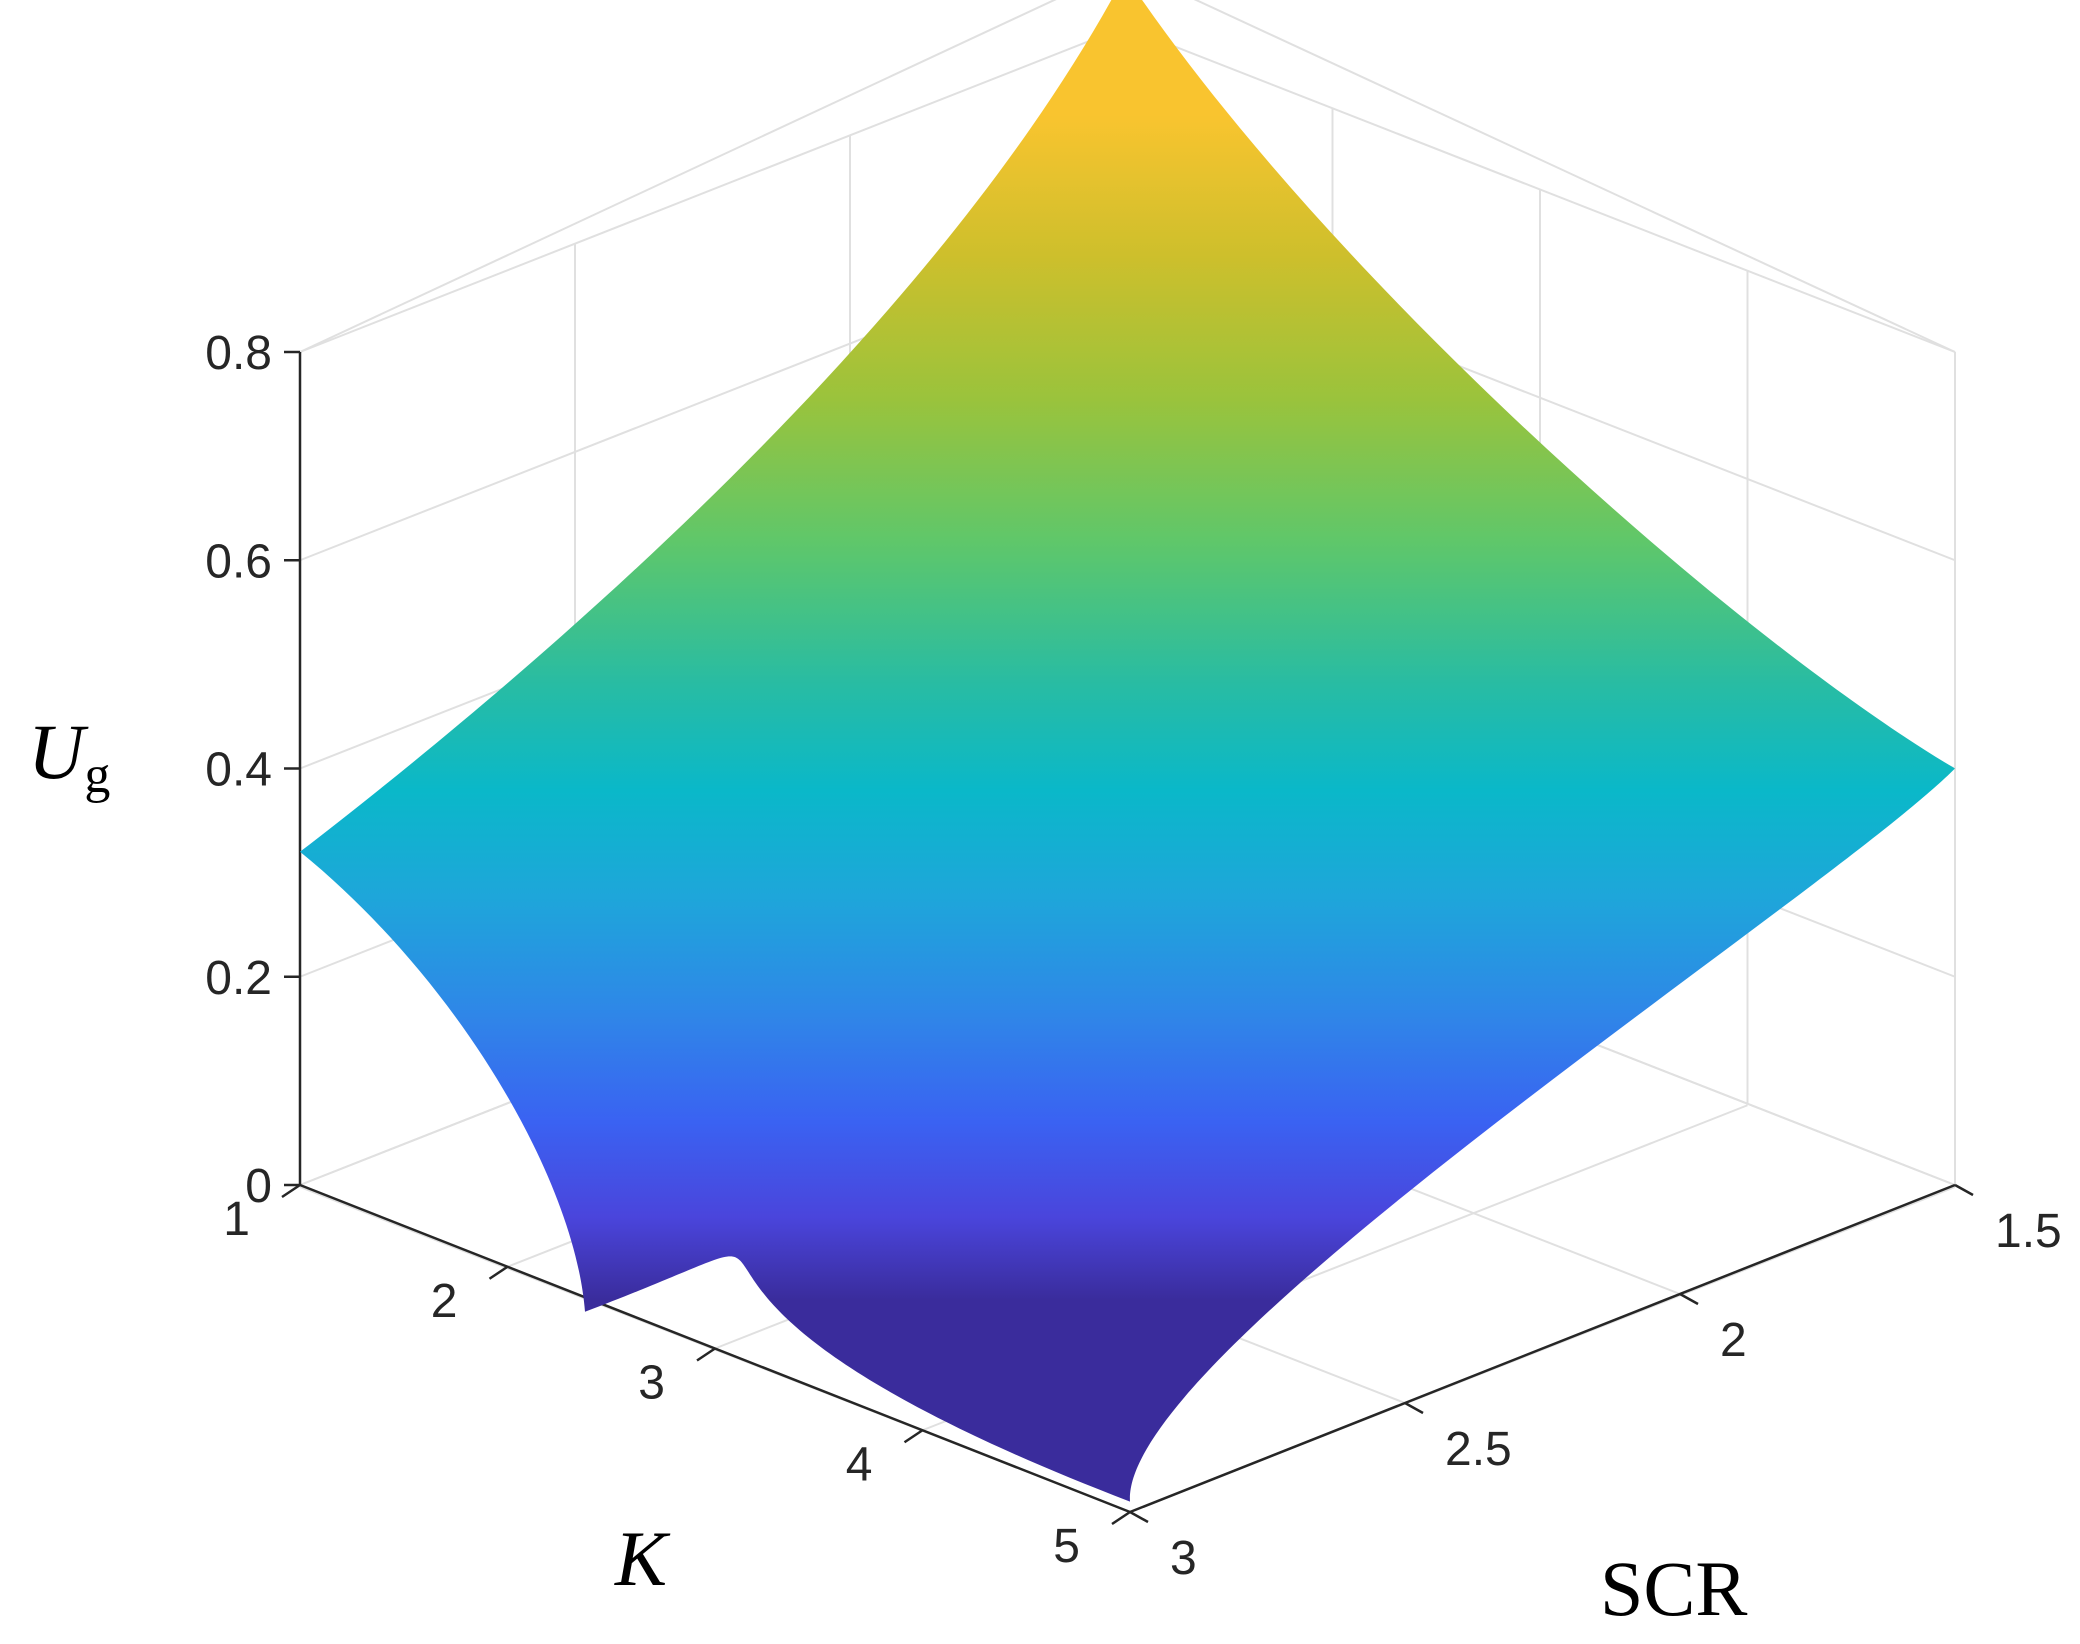  Describe the element at coordinates (236, 1219) in the screenshot. I see `k-tick-label: 1` at that location.